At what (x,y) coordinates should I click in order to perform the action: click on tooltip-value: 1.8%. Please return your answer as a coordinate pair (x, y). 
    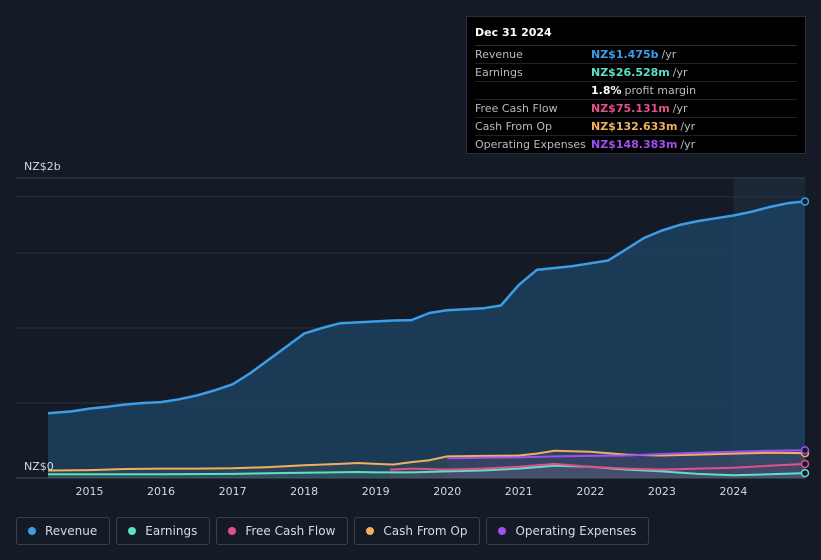
    Looking at the image, I should click on (606, 90).